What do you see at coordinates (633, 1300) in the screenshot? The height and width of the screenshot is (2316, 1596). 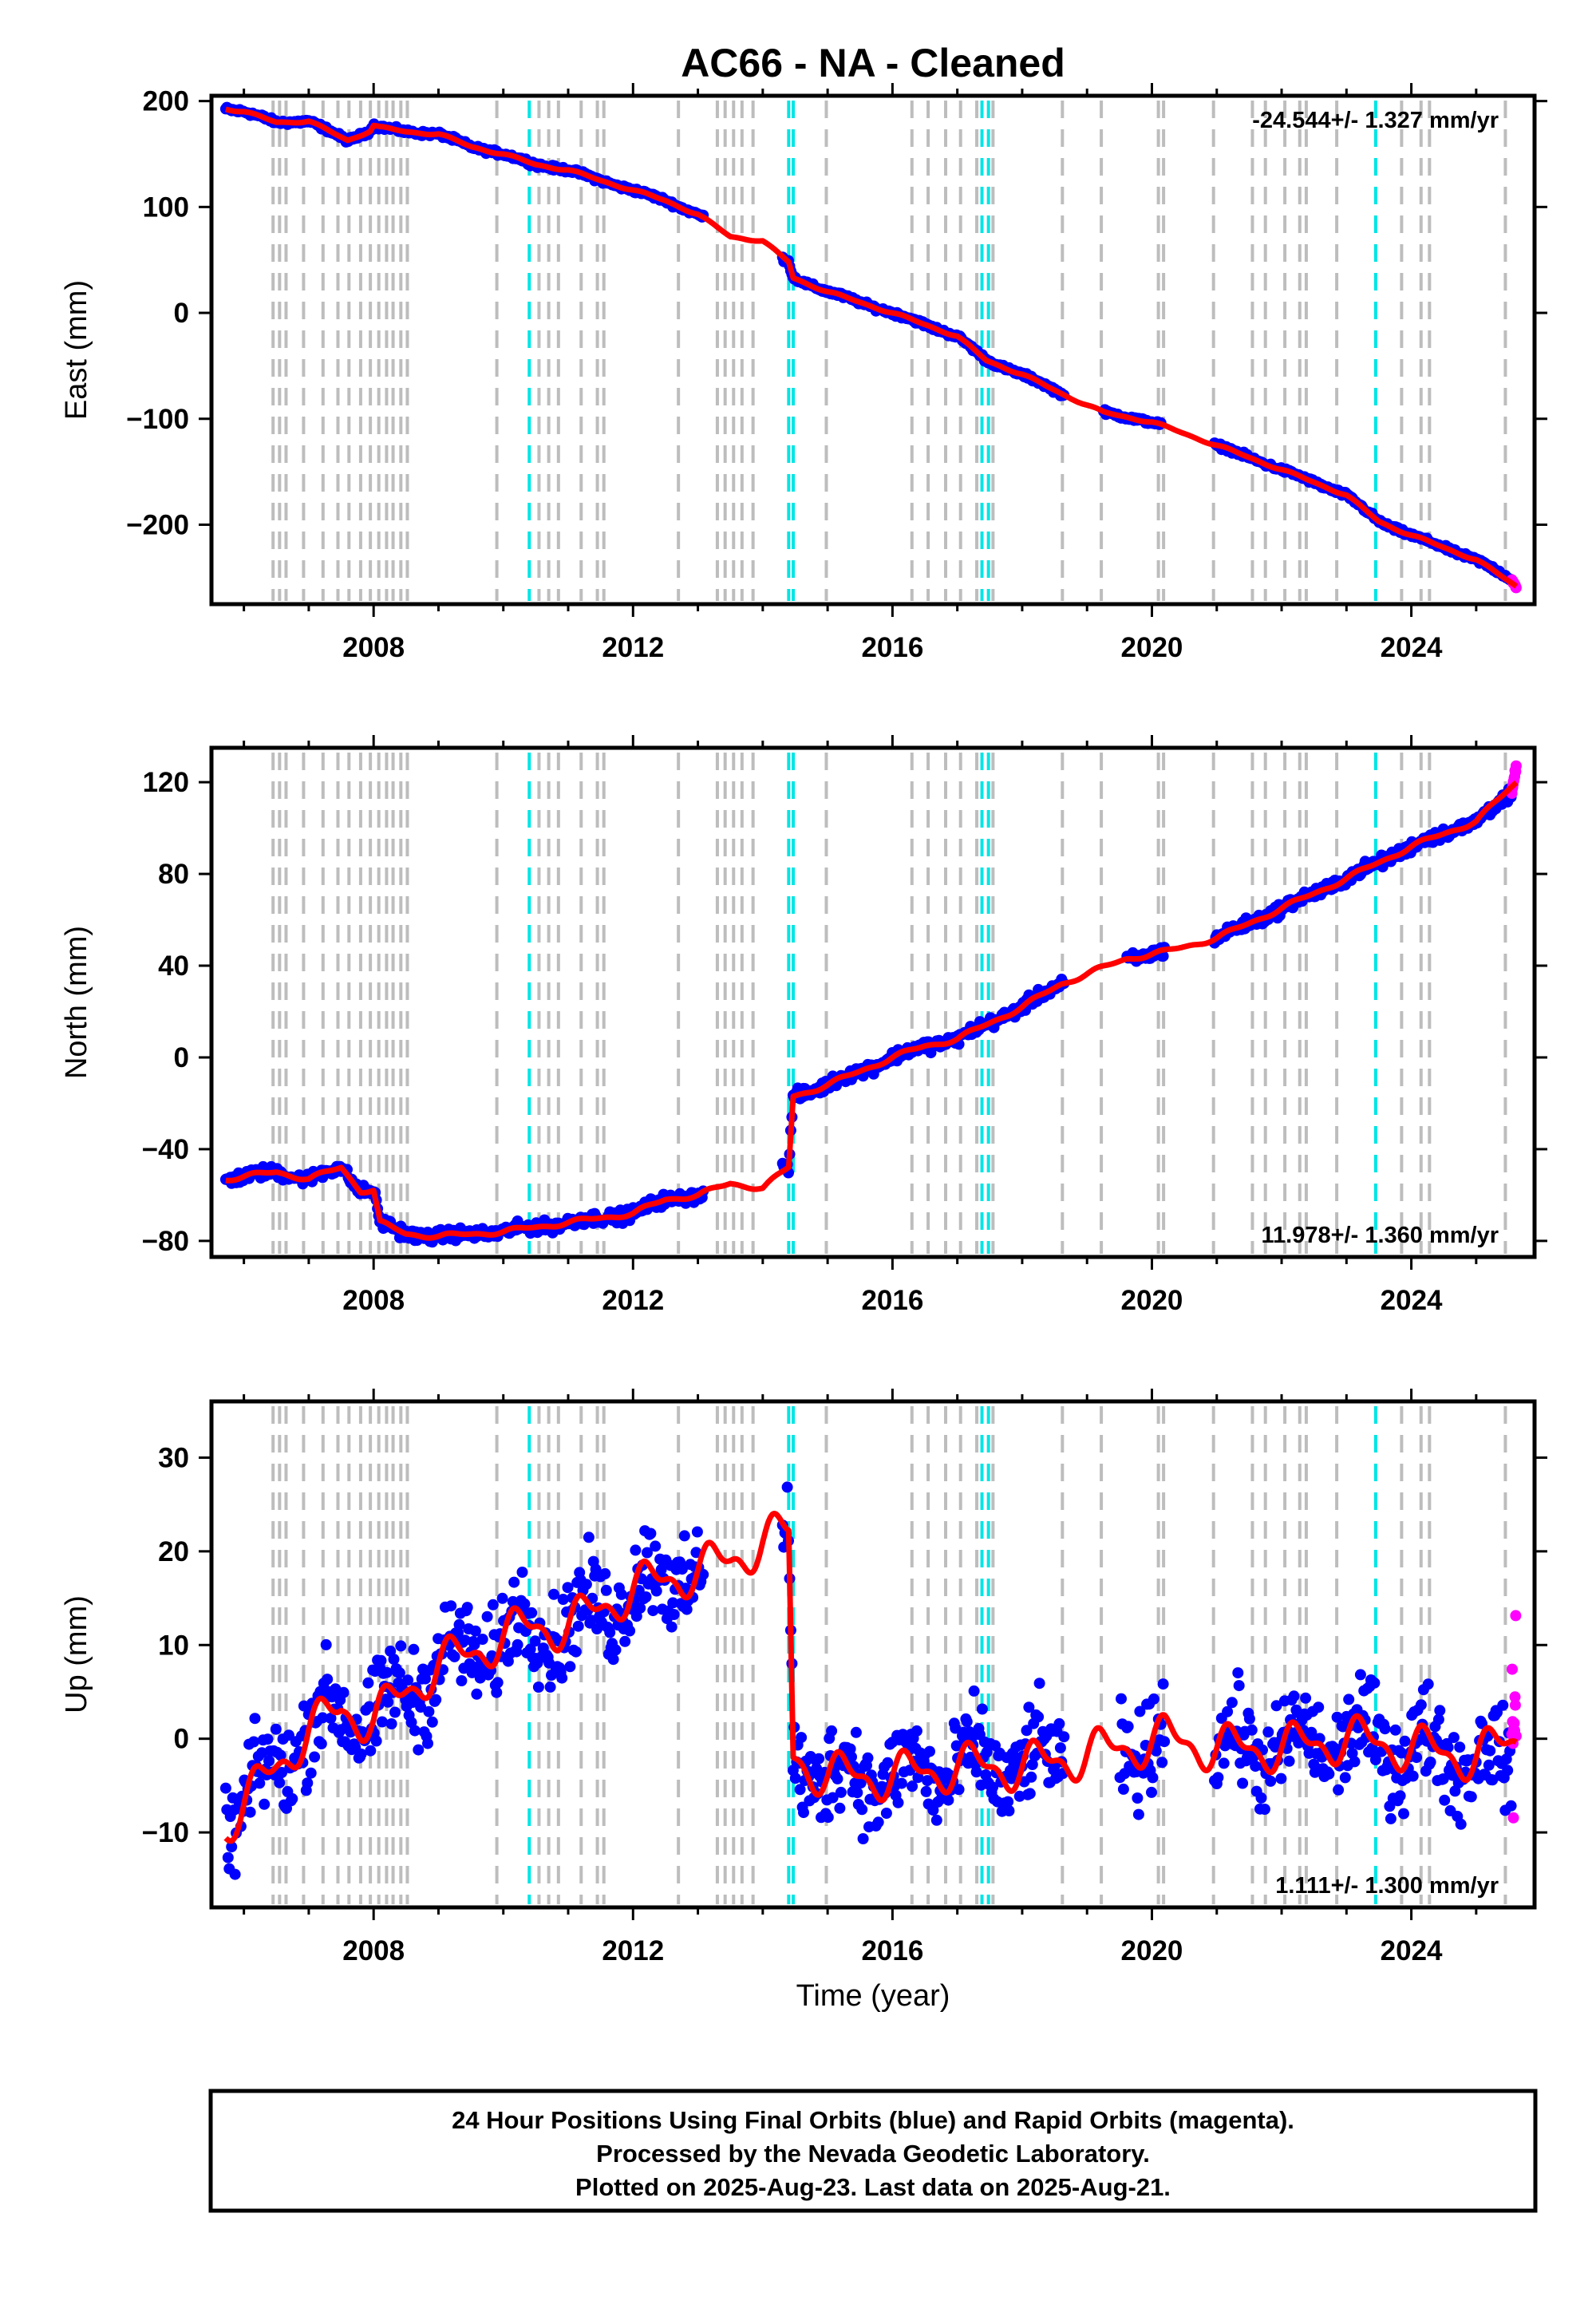 I see `x-tick-label: 2012` at bounding box center [633, 1300].